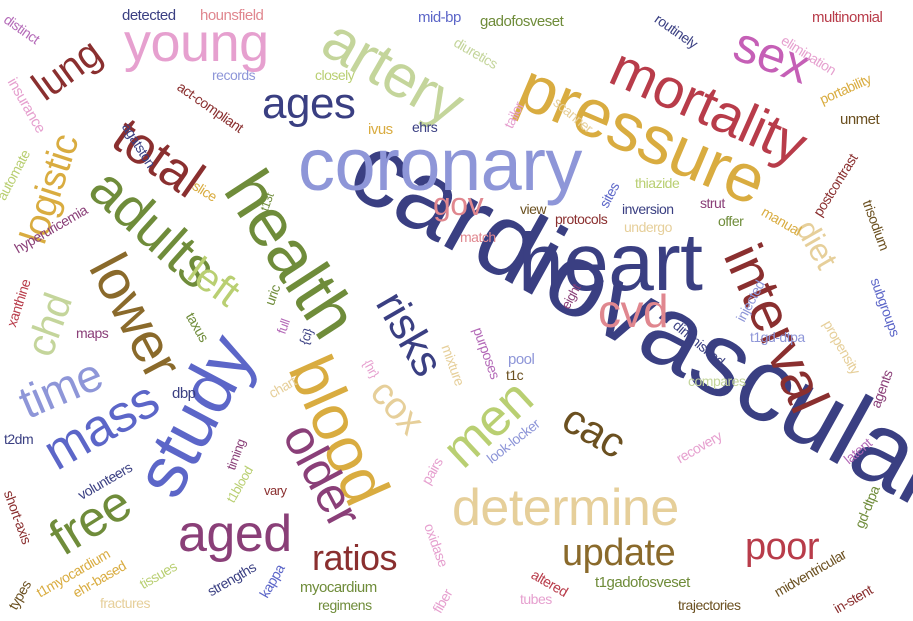  Describe the element at coordinates (21, 29) in the screenshot. I see `word-distinct: distinct` at that location.